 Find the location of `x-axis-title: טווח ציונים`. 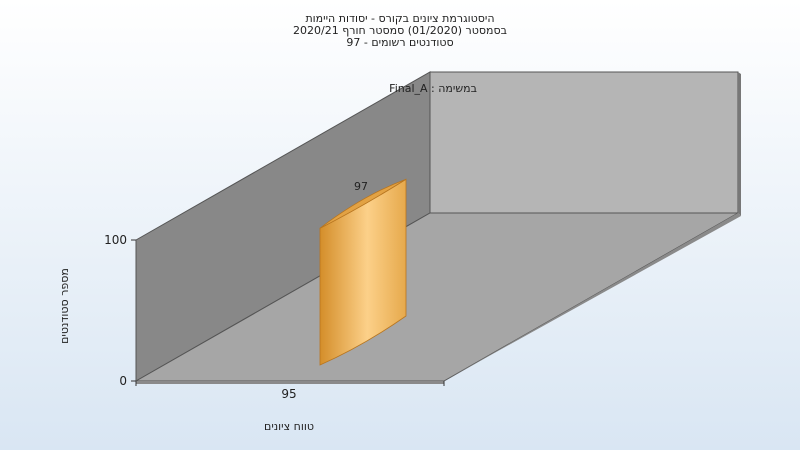

x-axis-title: טווח ציונים is located at coordinates (289, 426).